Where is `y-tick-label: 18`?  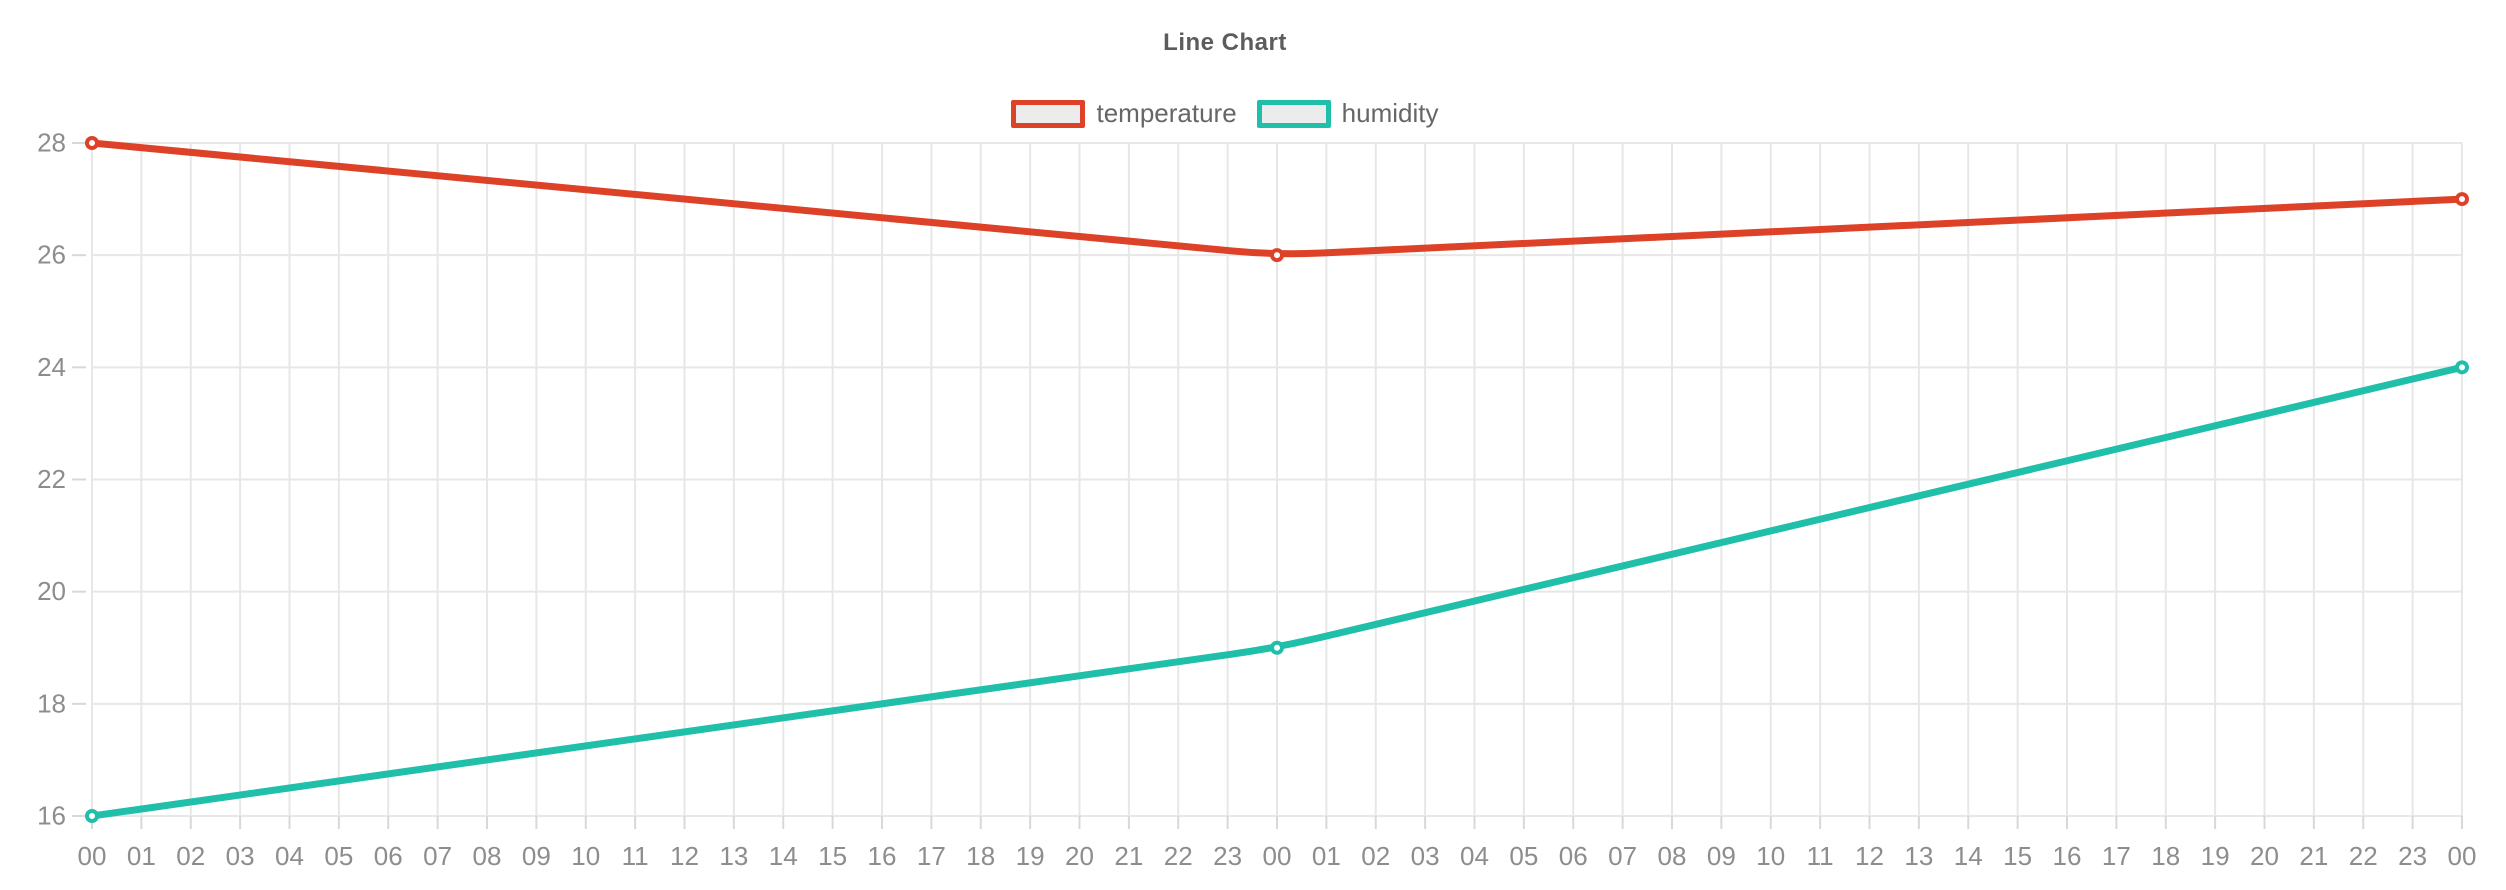
y-tick-label: 18 is located at coordinates (51, 703).